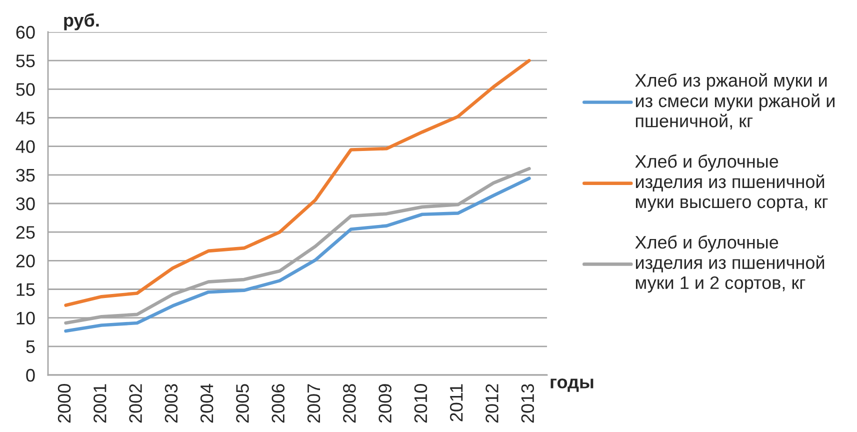 This screenshot has height=432, width=857. Describe the element at coordinates (456, 403) in the screenshot. I see `x-tick-label: 2011` at that location.